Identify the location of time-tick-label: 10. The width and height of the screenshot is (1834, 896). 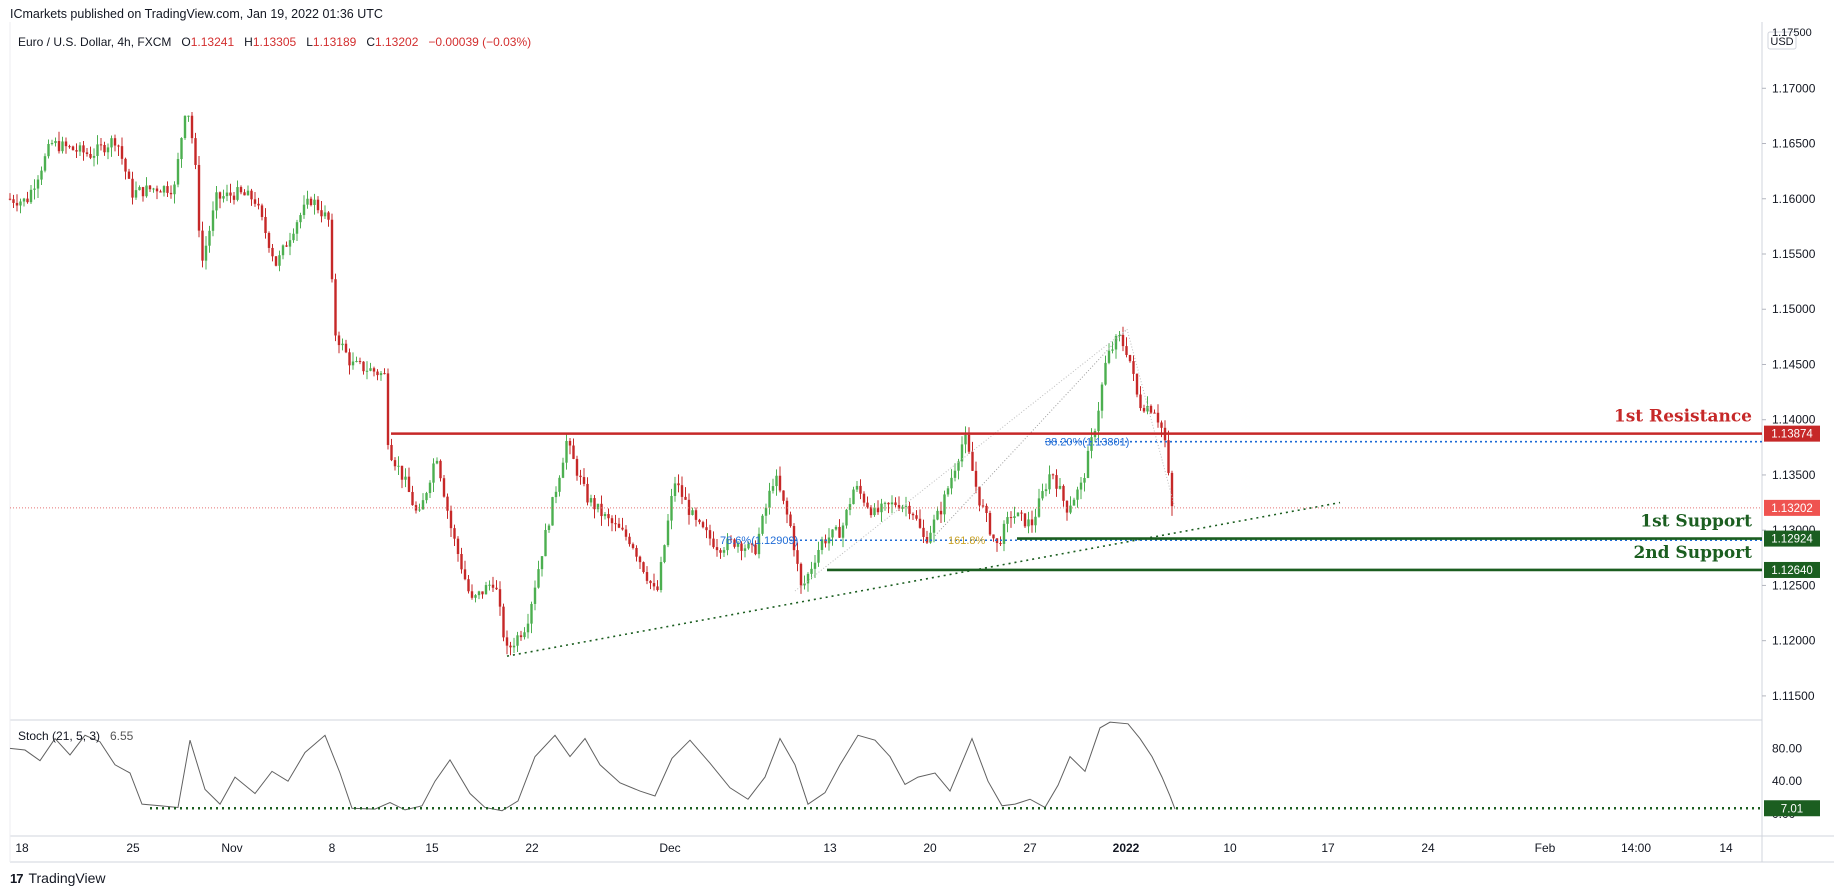
(1230, 848).